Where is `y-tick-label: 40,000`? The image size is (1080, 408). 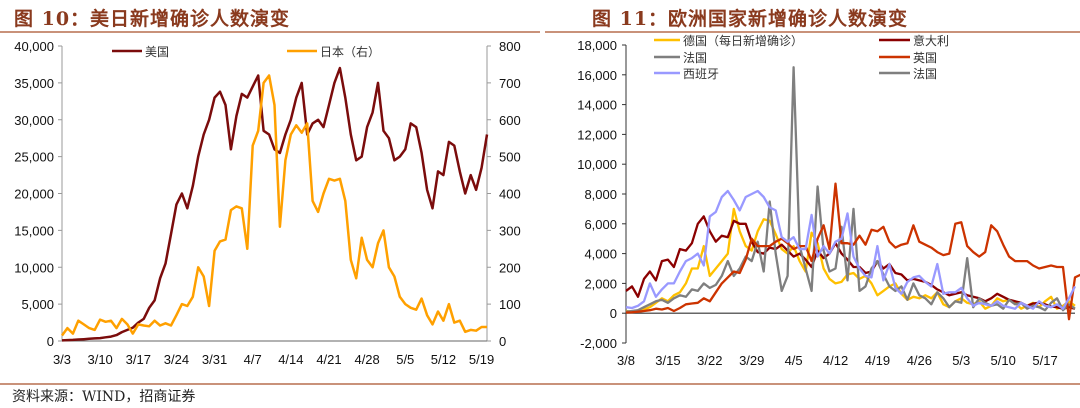
y-tick-label: 40,000 is located at coordinates (34, 46).